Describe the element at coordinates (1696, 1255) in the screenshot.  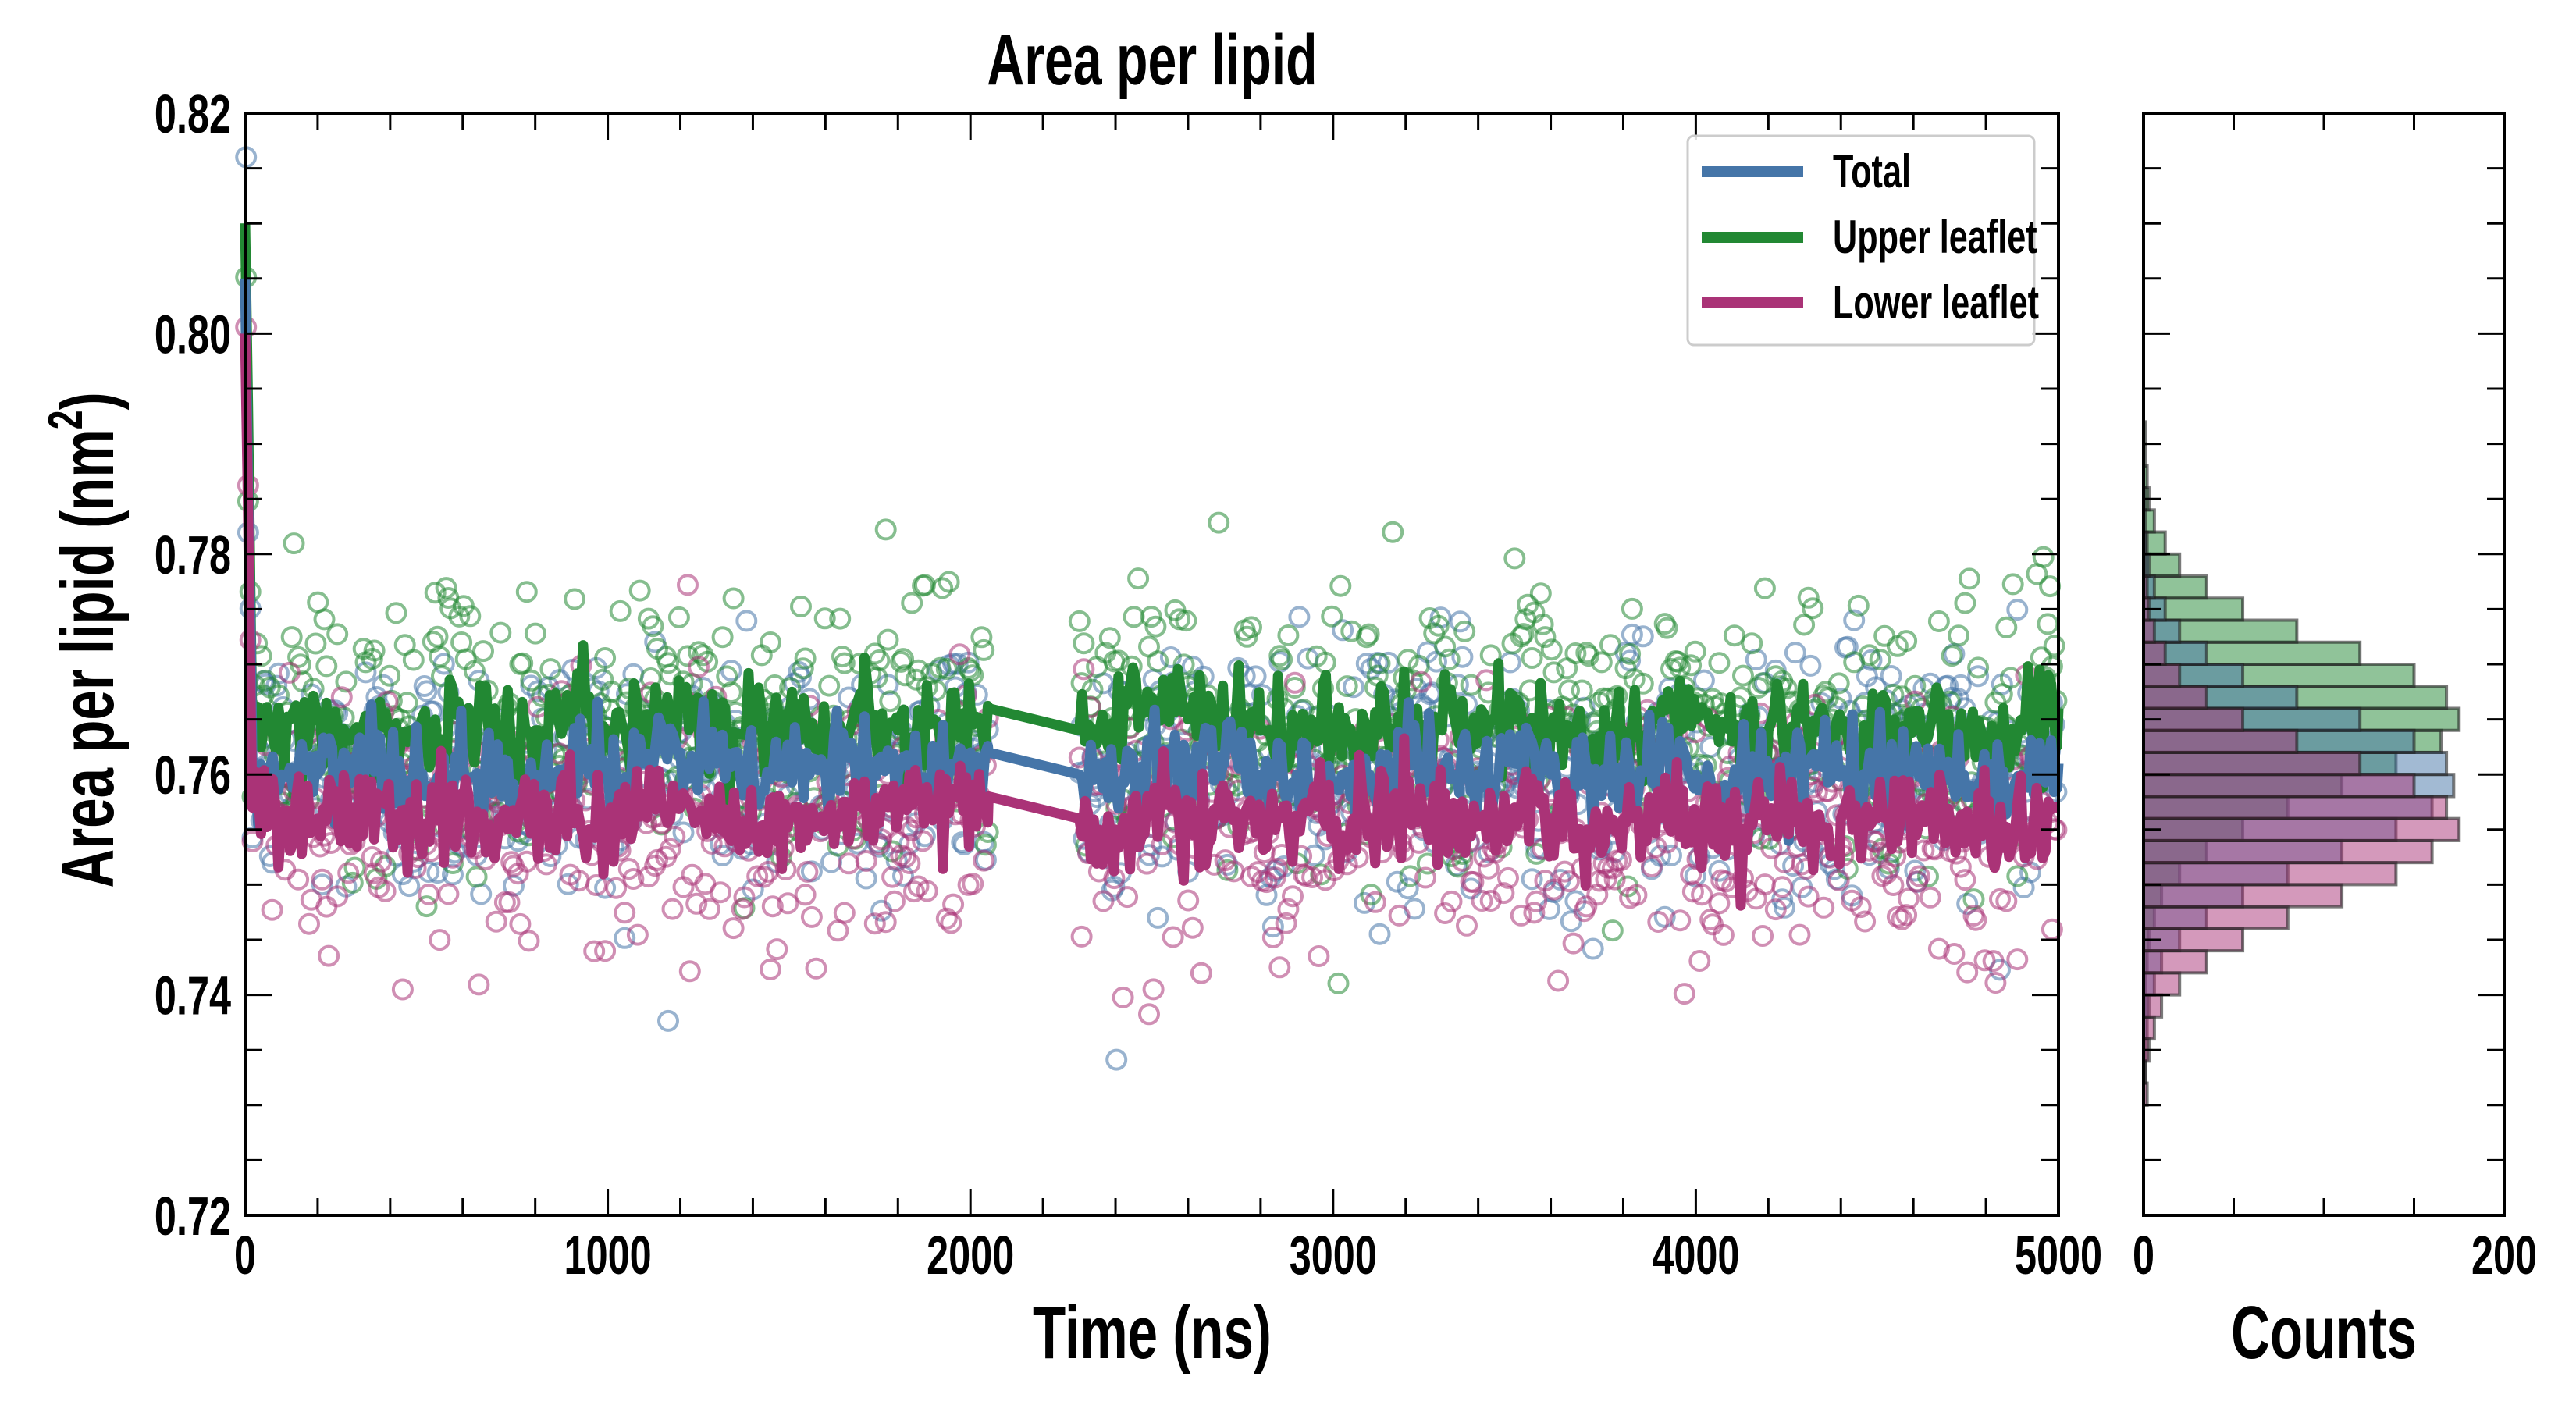
I see `x-tick-label-group: 4000` at that location.